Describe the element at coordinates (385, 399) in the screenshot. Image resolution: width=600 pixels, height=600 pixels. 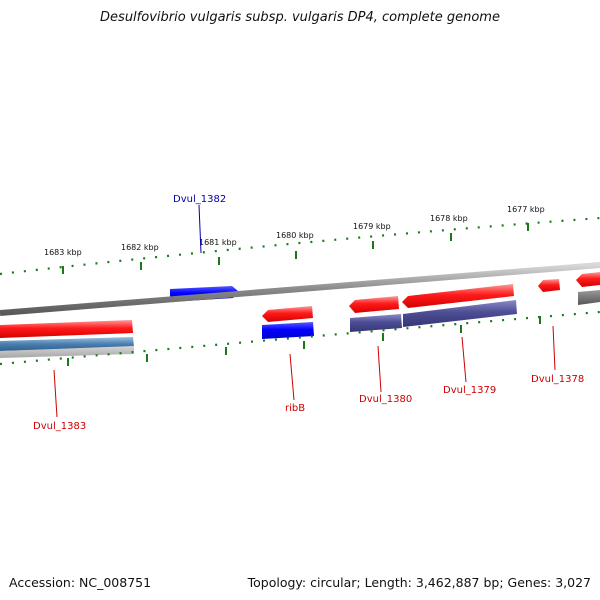
I see `gene-label-dvul-1380: Dvul_1380` at that location.